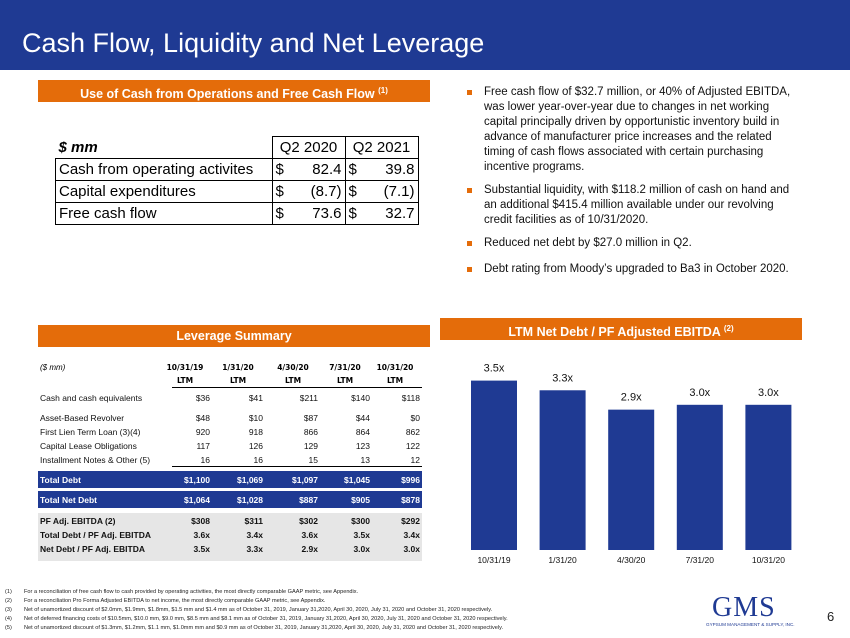  I want to click on row-label: First Lien Term Loan (3)(4), so click(90, 432).